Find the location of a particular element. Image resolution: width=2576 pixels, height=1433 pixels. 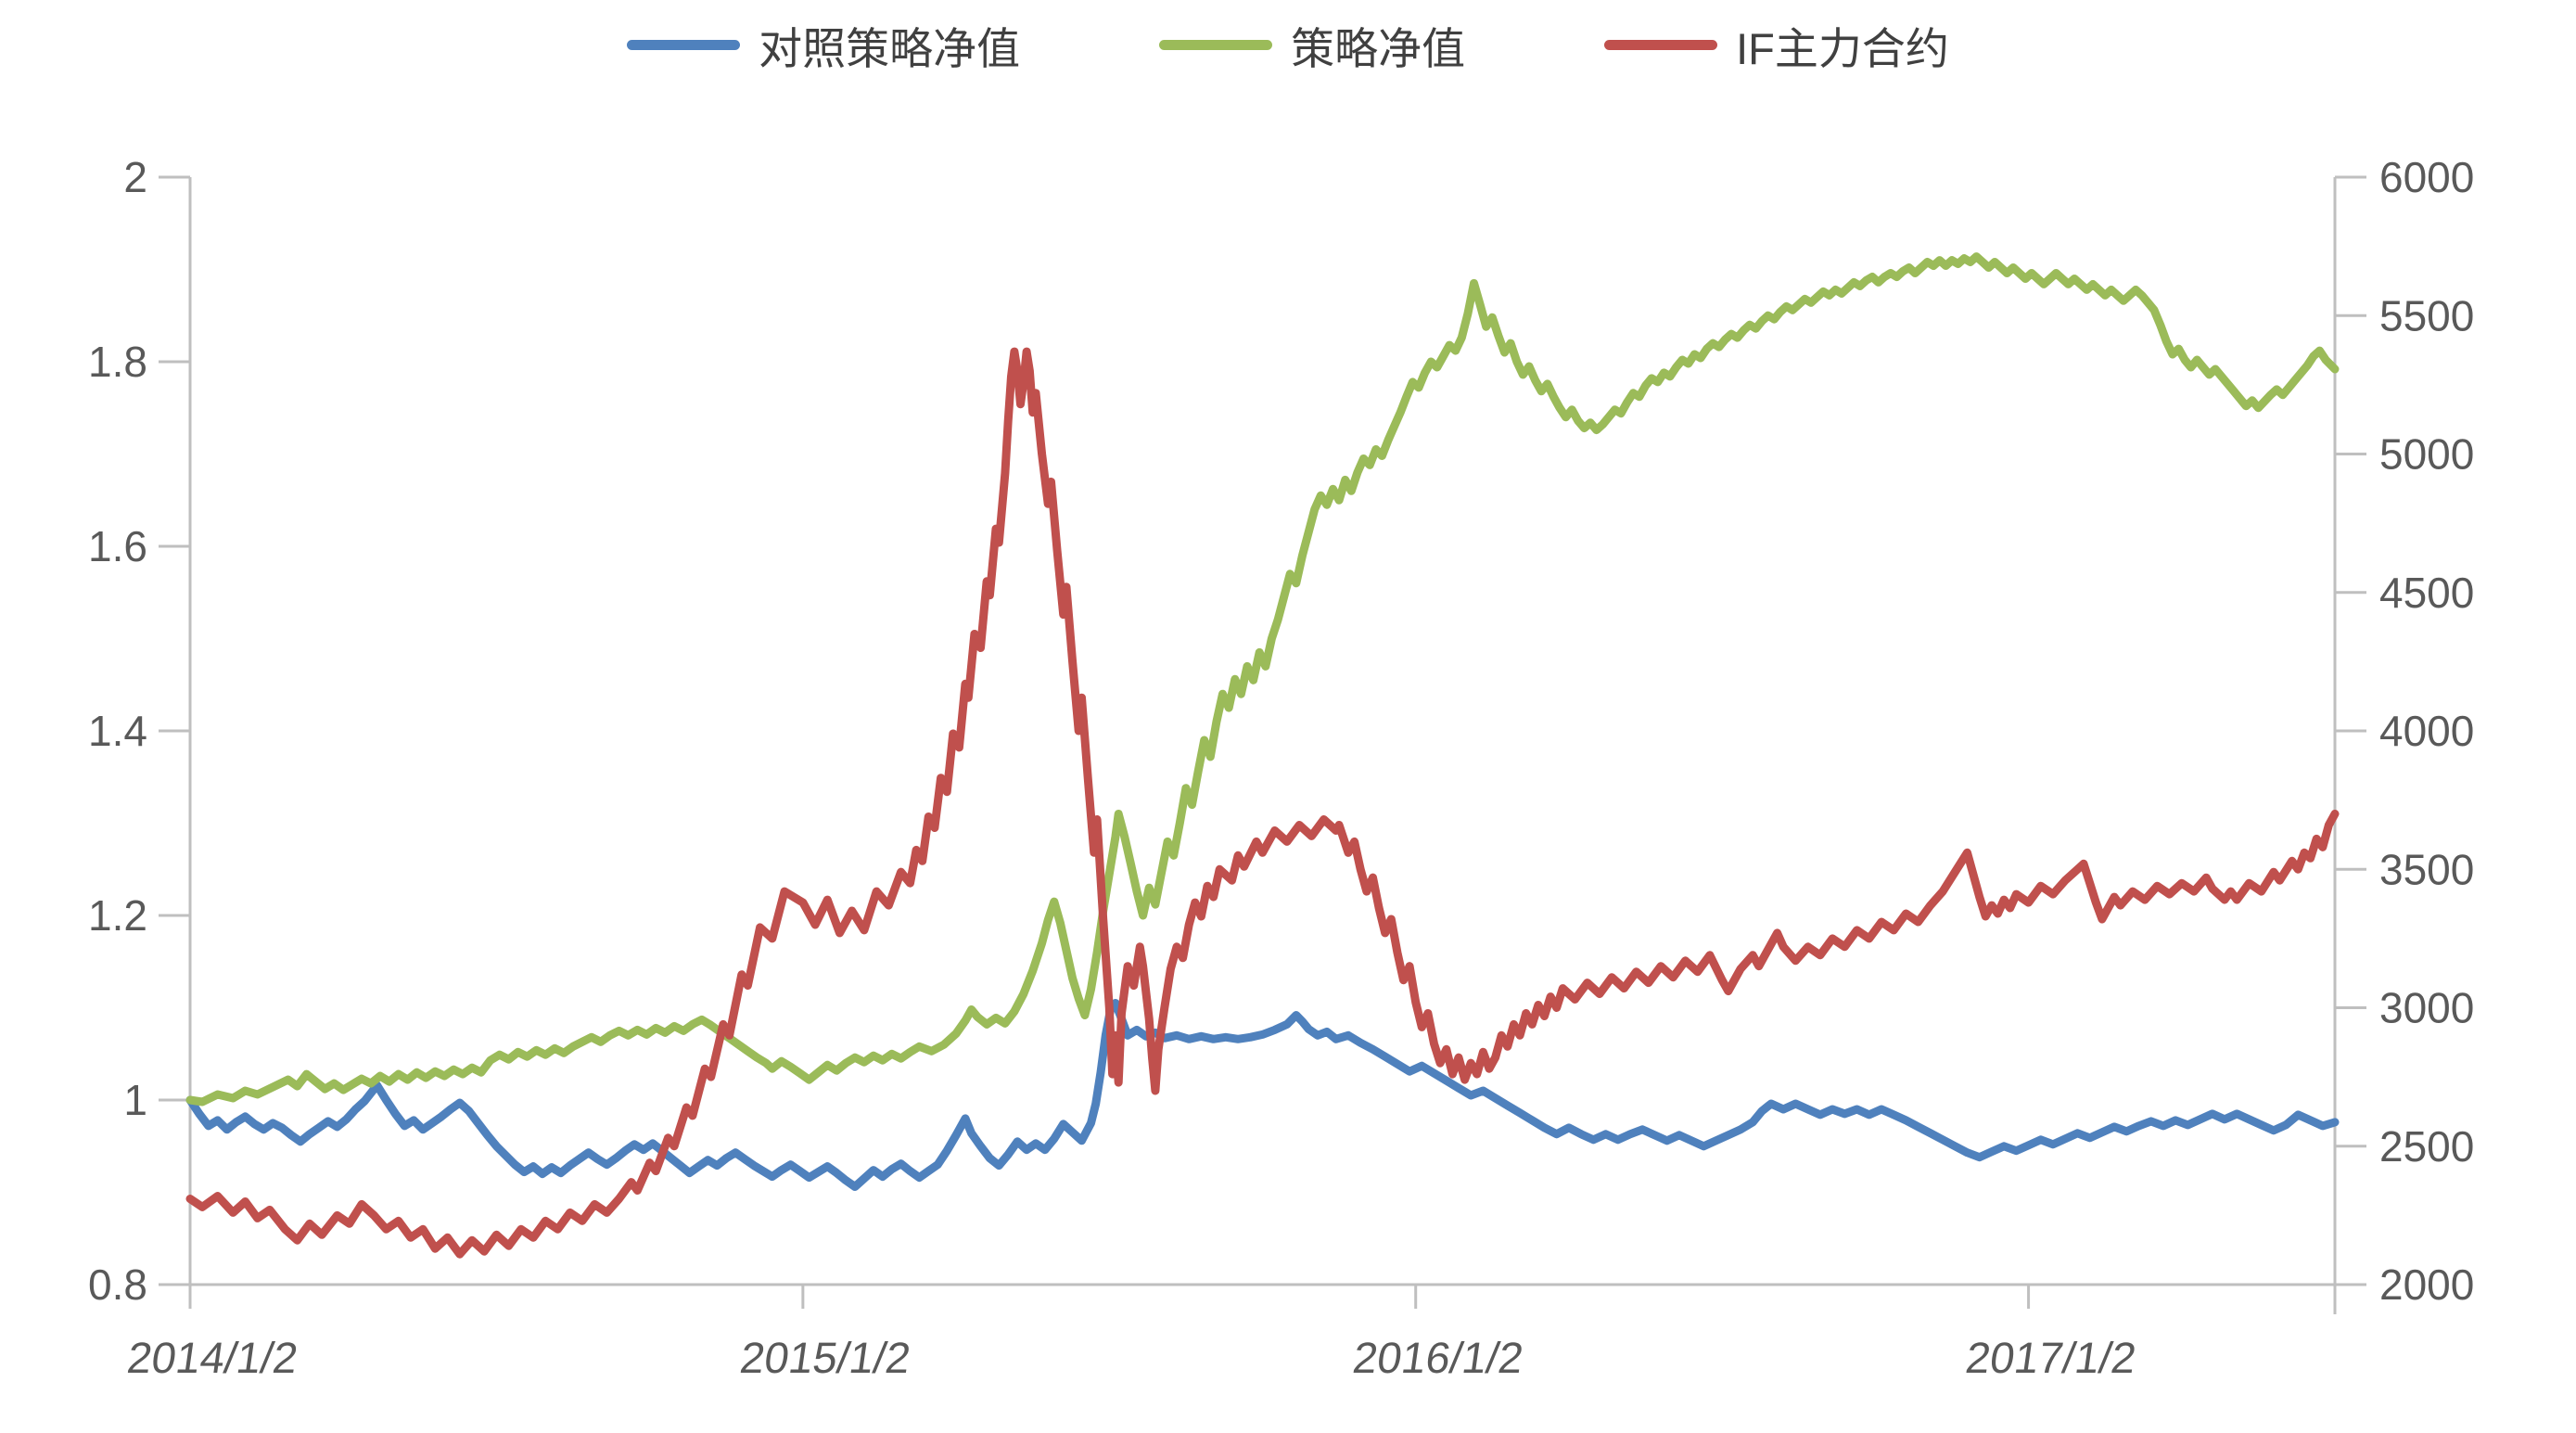

y-axis-left-tick-label: 0.8 is located at coordinates (118, 1284).